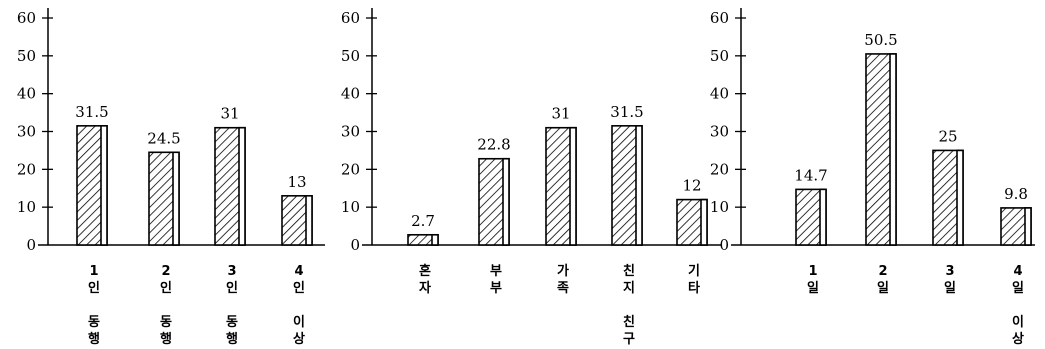 The height and width of the screenshot is (349, 1045). Describe the element at coordinates (694, 288) in the screenshot. I see `category-label: 타` at that location.